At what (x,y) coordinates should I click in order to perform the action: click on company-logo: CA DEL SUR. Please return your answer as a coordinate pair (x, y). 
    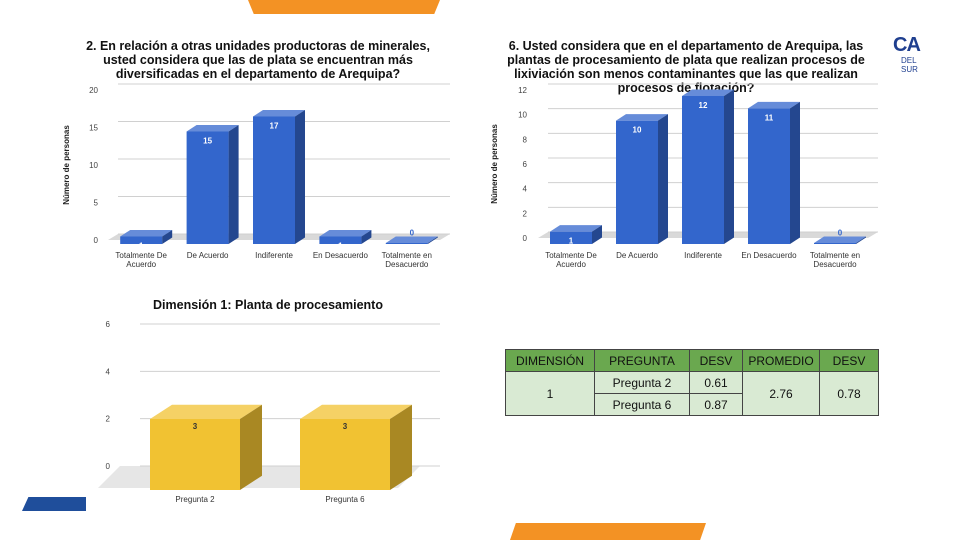
    Looking at the image, I should click on (913, 54).